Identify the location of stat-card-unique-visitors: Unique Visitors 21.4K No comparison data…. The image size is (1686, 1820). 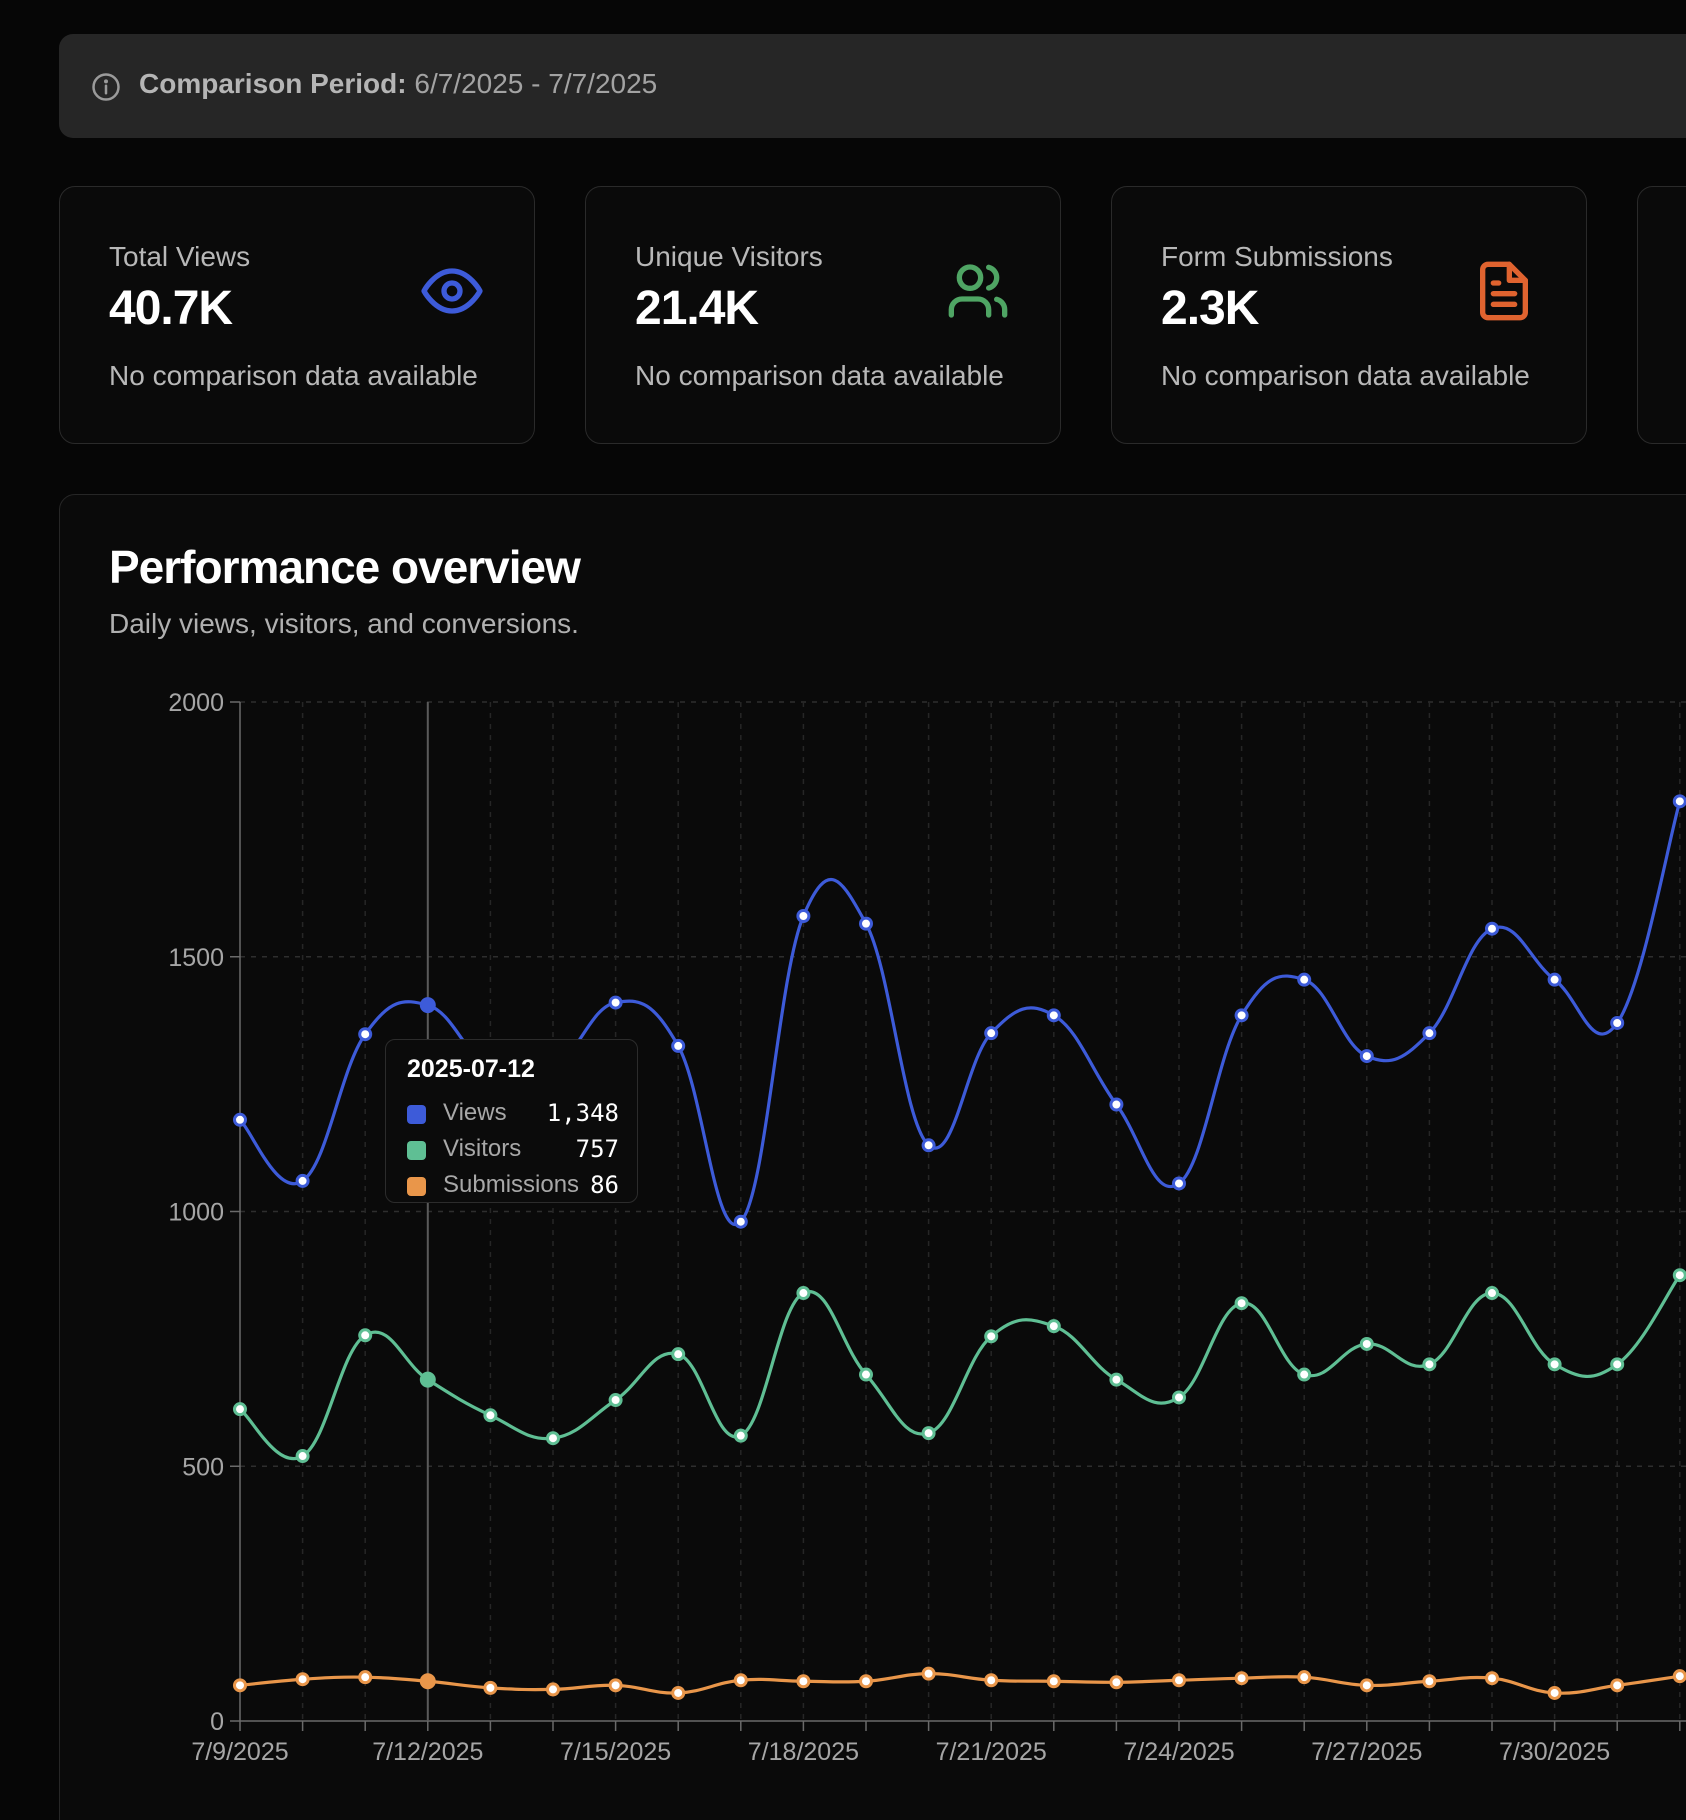
(823, 315).